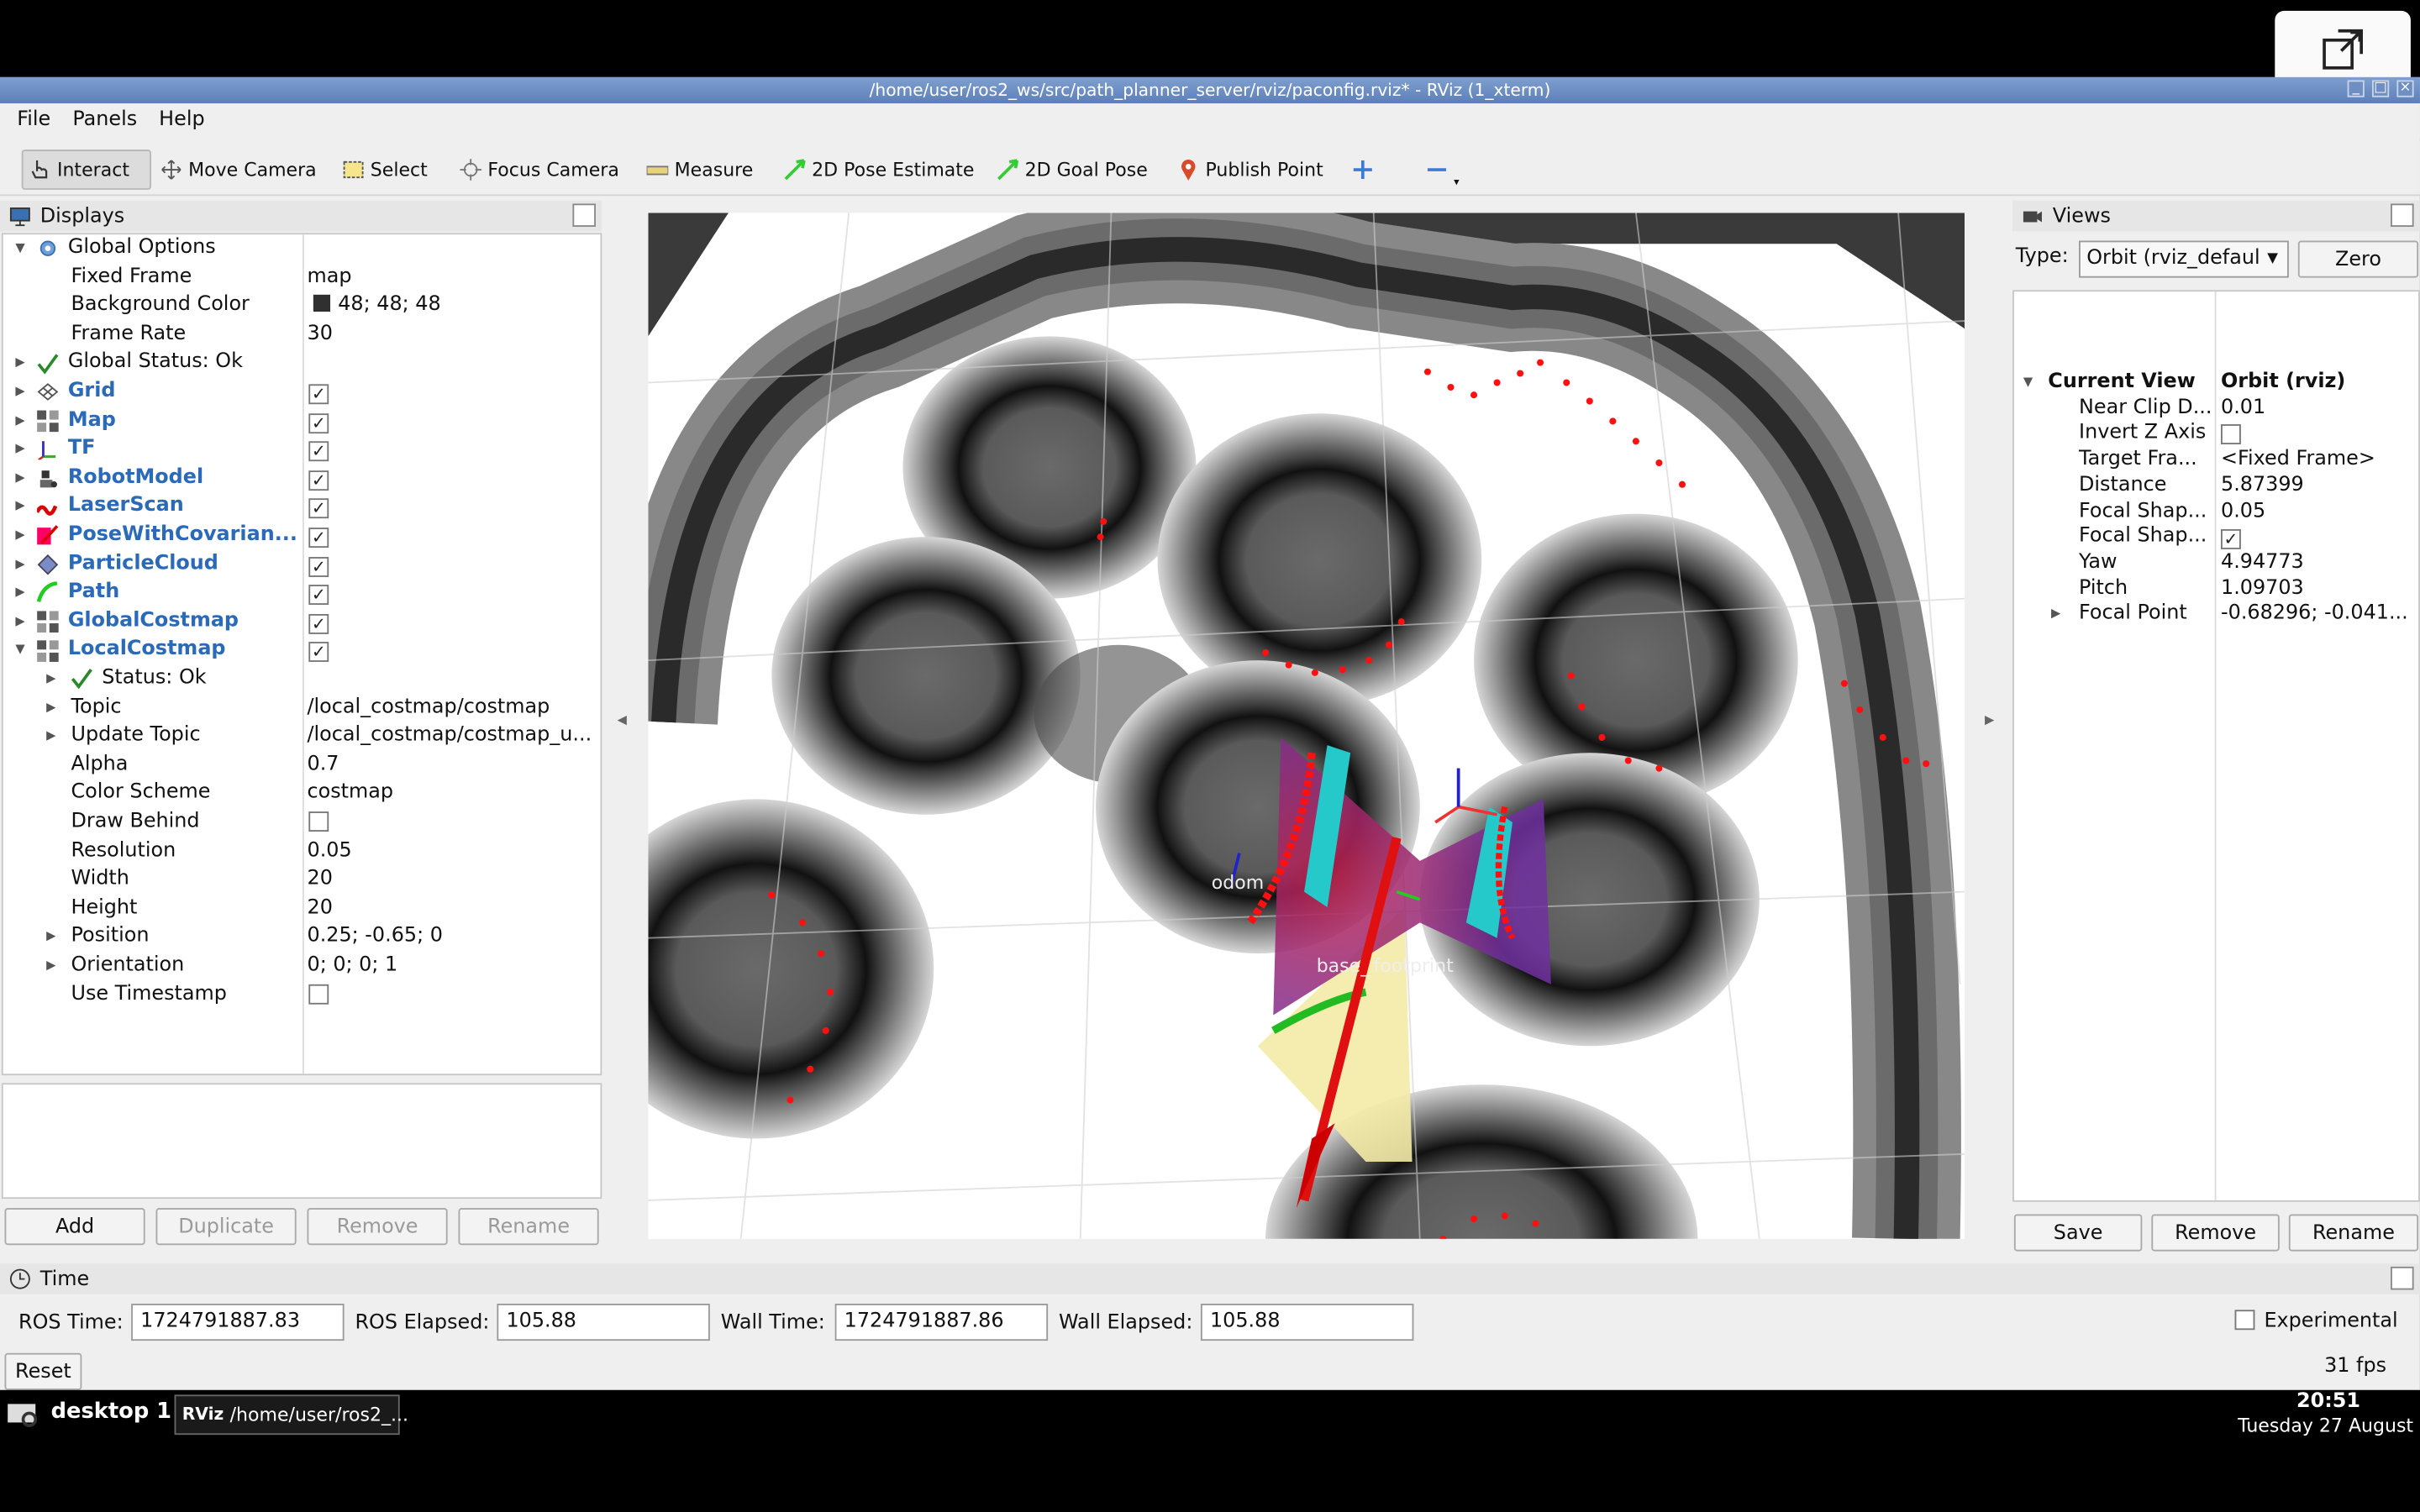  What do you see at coordinates (302, 507) in the screenshot?
I see `display-row-laserscan: ▶ LaserScan ✓` at bounding box center [302, 507].